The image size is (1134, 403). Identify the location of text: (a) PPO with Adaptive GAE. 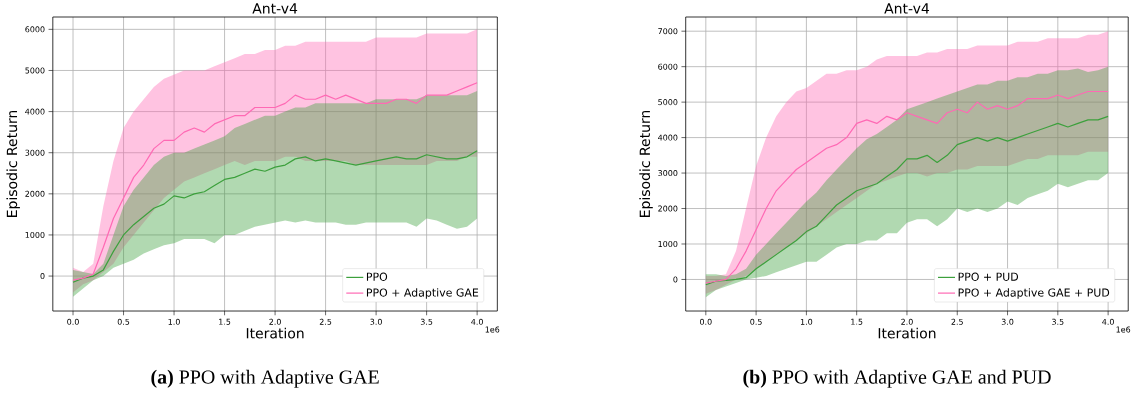
(265, 378).